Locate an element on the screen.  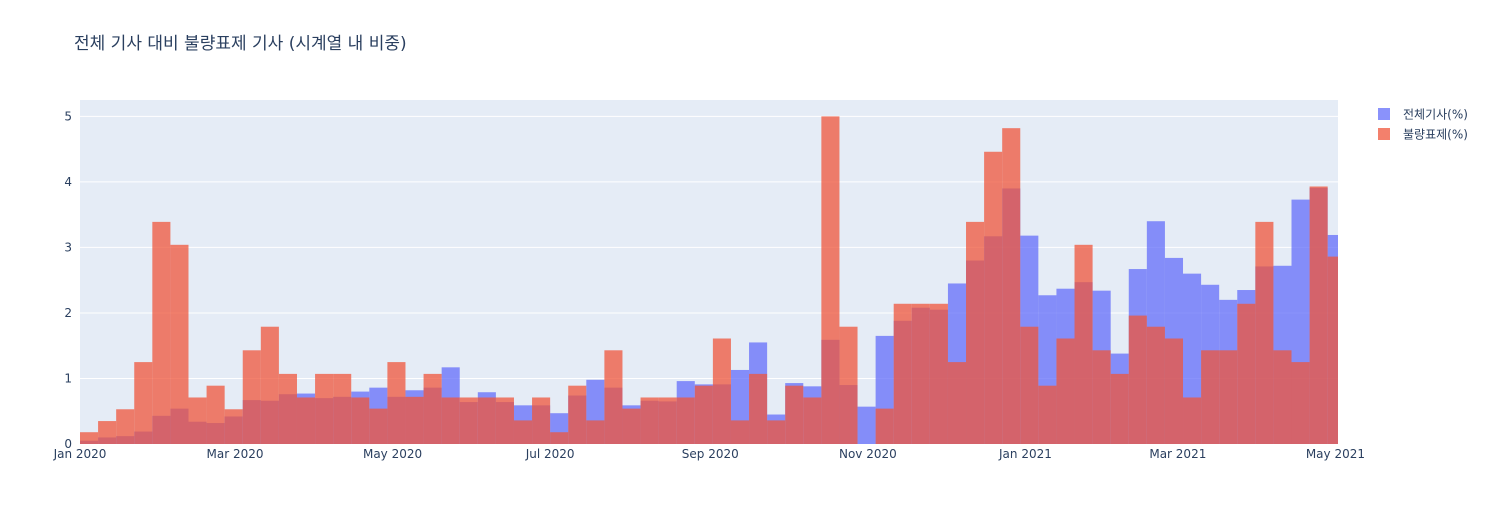
legend: 전체기사(%) 불량표제(%) is located at coordinates (1423, 125).